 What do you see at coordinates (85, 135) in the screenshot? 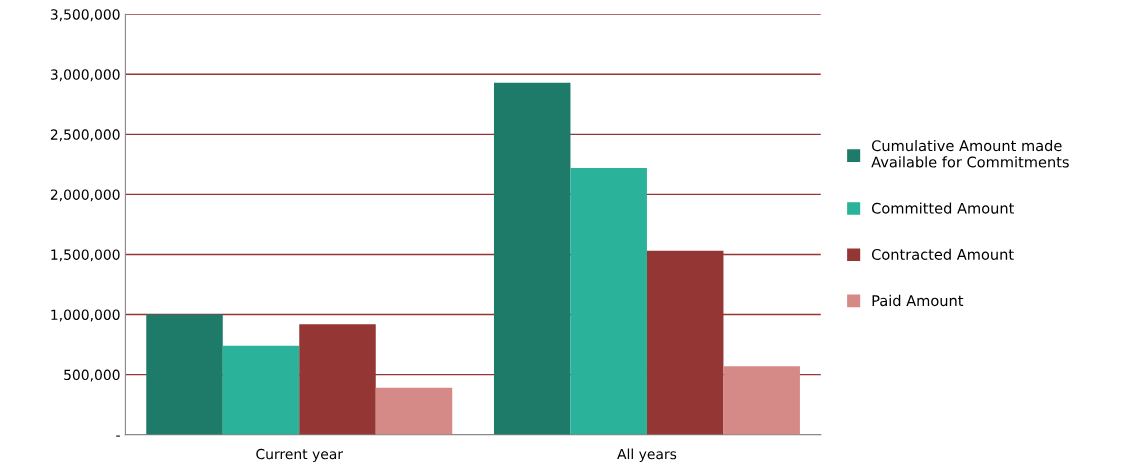
I see `y-tick-label: 2,500,000` at bounding box center [85, 135].